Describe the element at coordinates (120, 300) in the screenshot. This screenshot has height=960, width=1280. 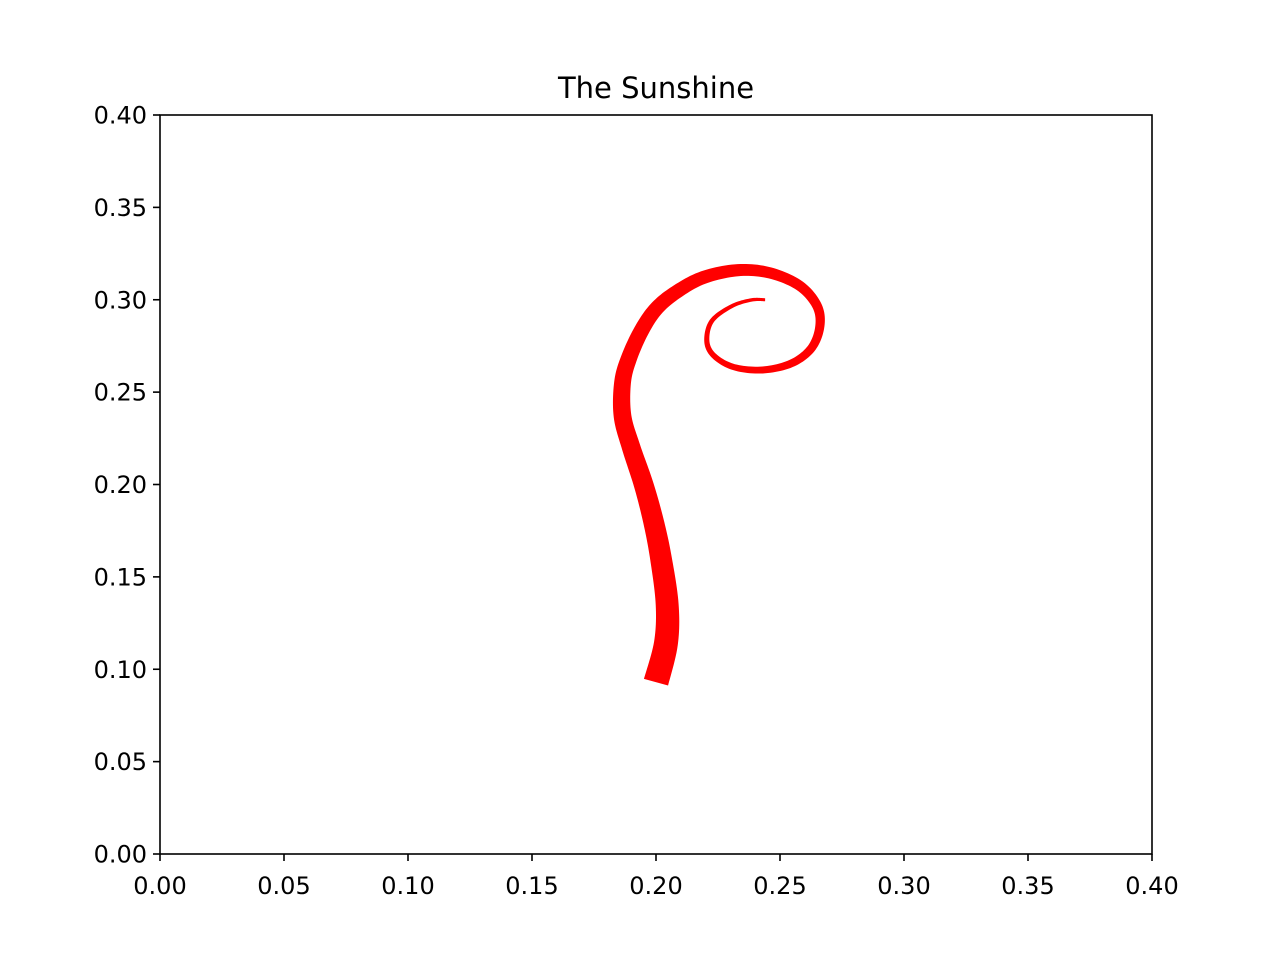
I see `y-tick-label: 0.30` at that location.